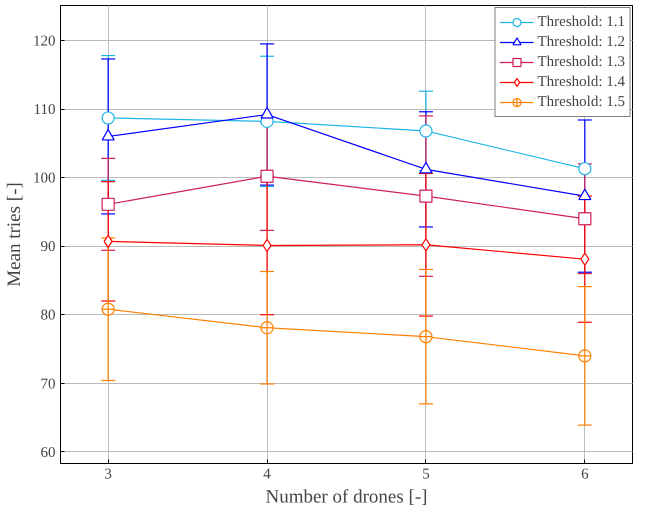  What do you see at coordinates (581, 22) in the screenshot?
I see `legend-label: Threshold: 1.1` at bounding box center [581, 22].